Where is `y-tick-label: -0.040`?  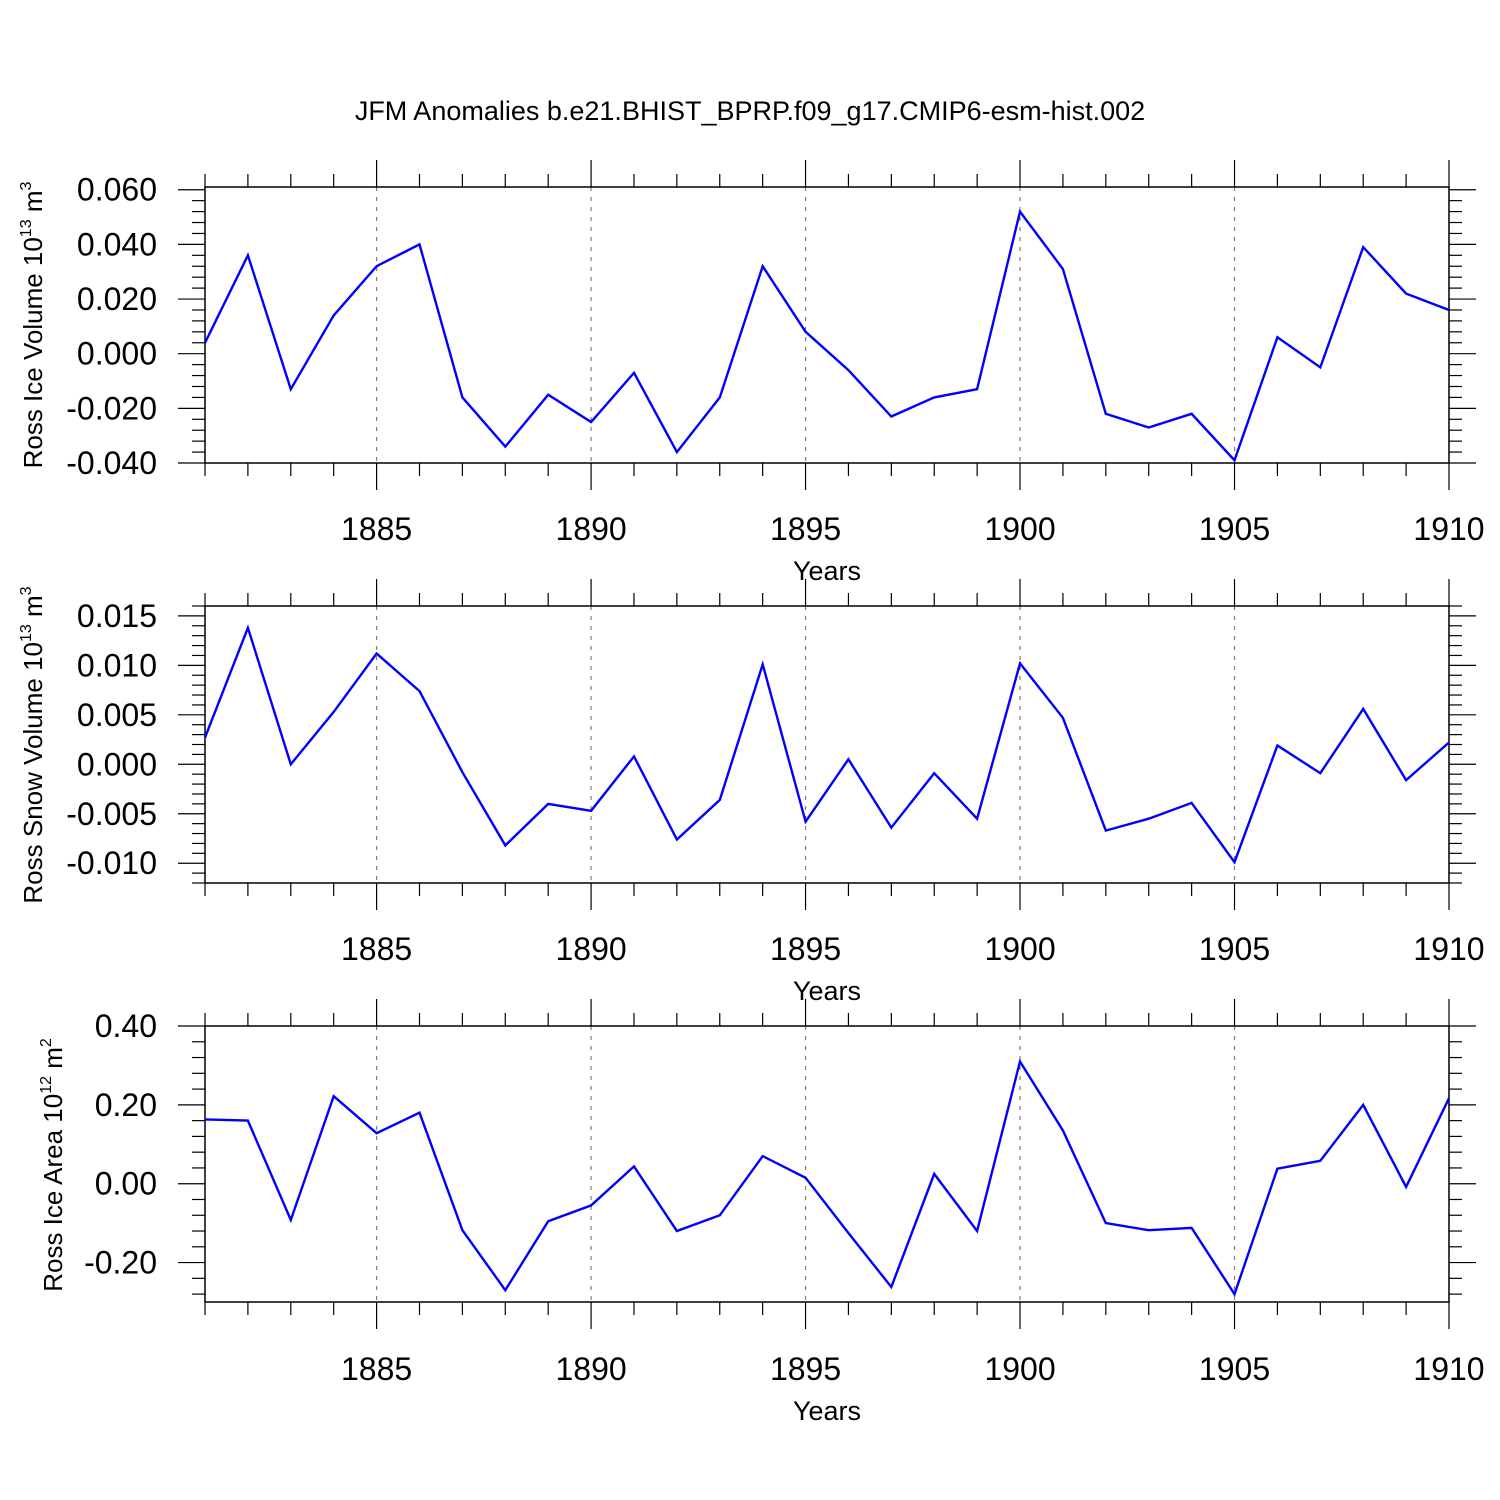 y-tick-label: -0.040 is located at coordinates (111, 463).